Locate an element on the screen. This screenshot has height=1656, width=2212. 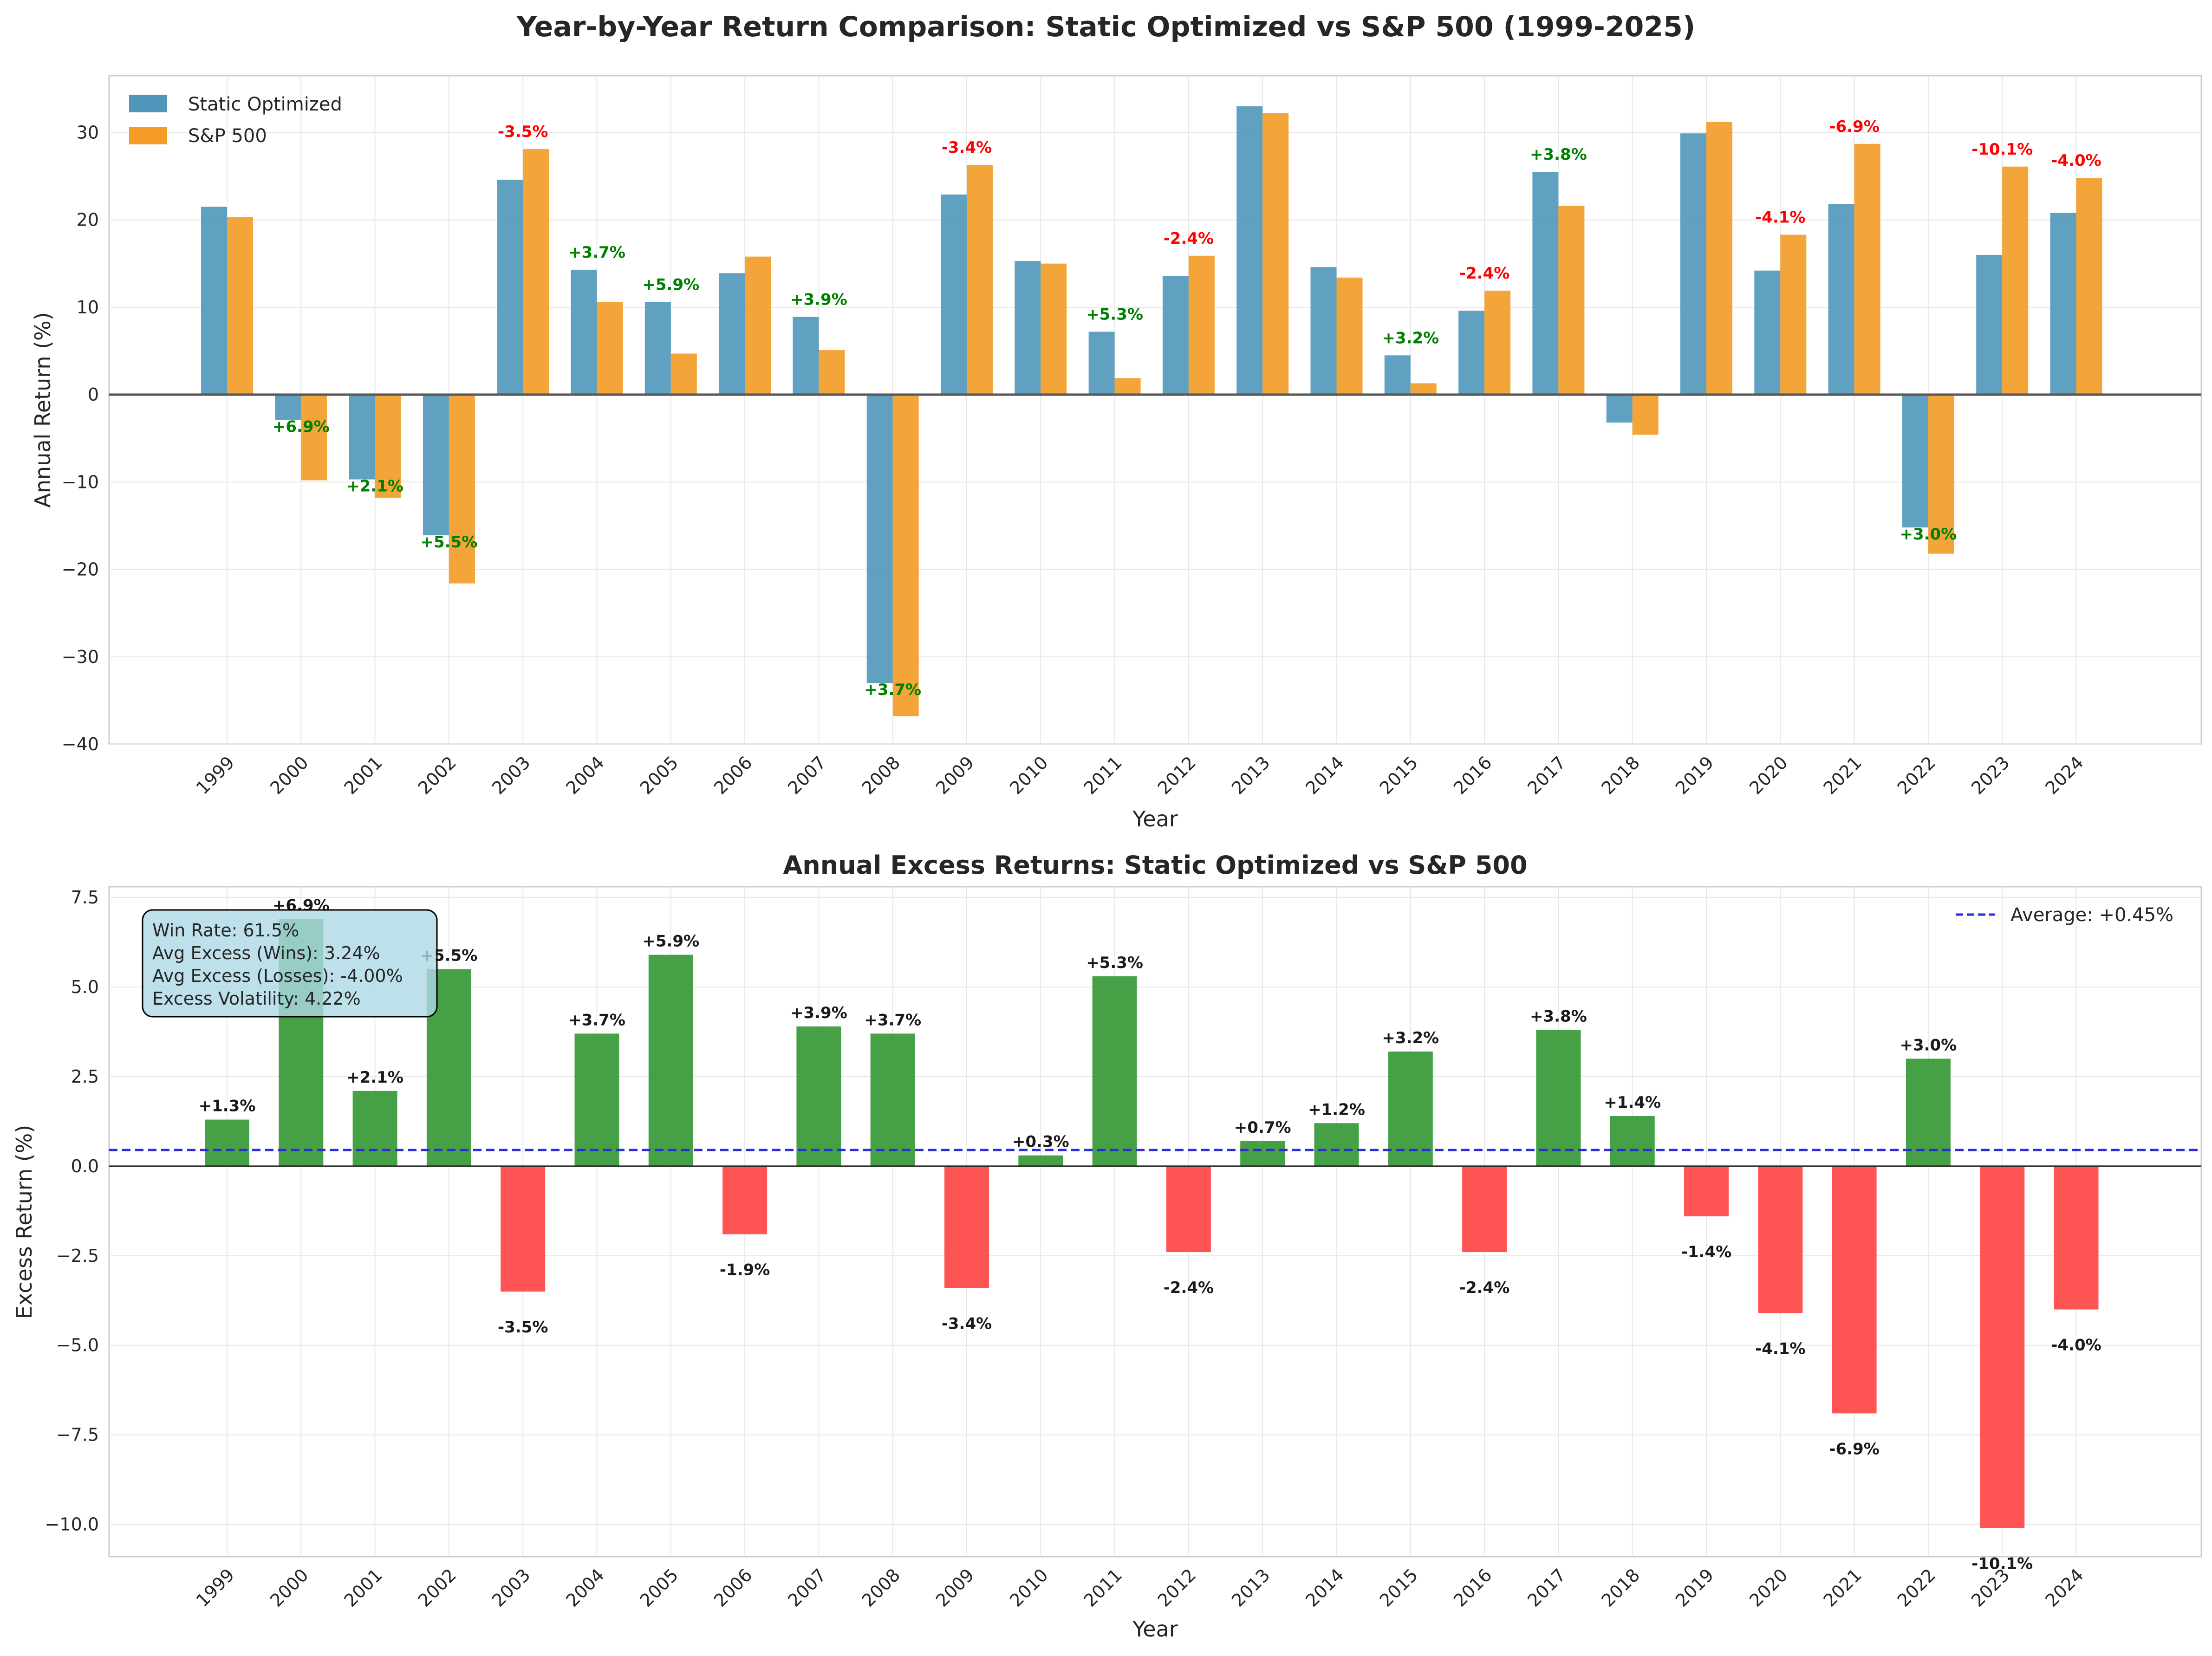
top-y-tick-label: −30 is located at coordinates (80, 657).